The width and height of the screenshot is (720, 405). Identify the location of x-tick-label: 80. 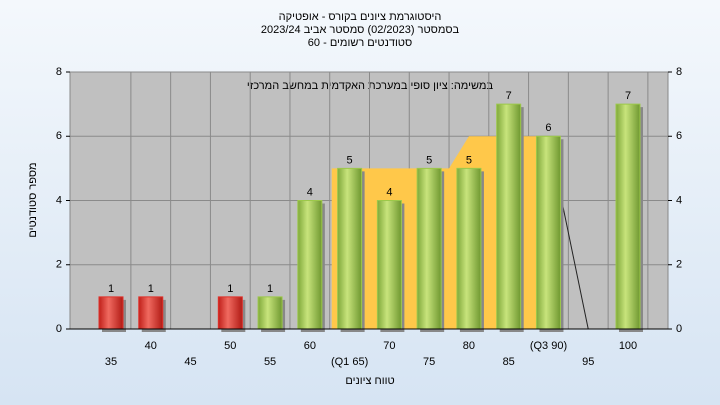
(469, 346).